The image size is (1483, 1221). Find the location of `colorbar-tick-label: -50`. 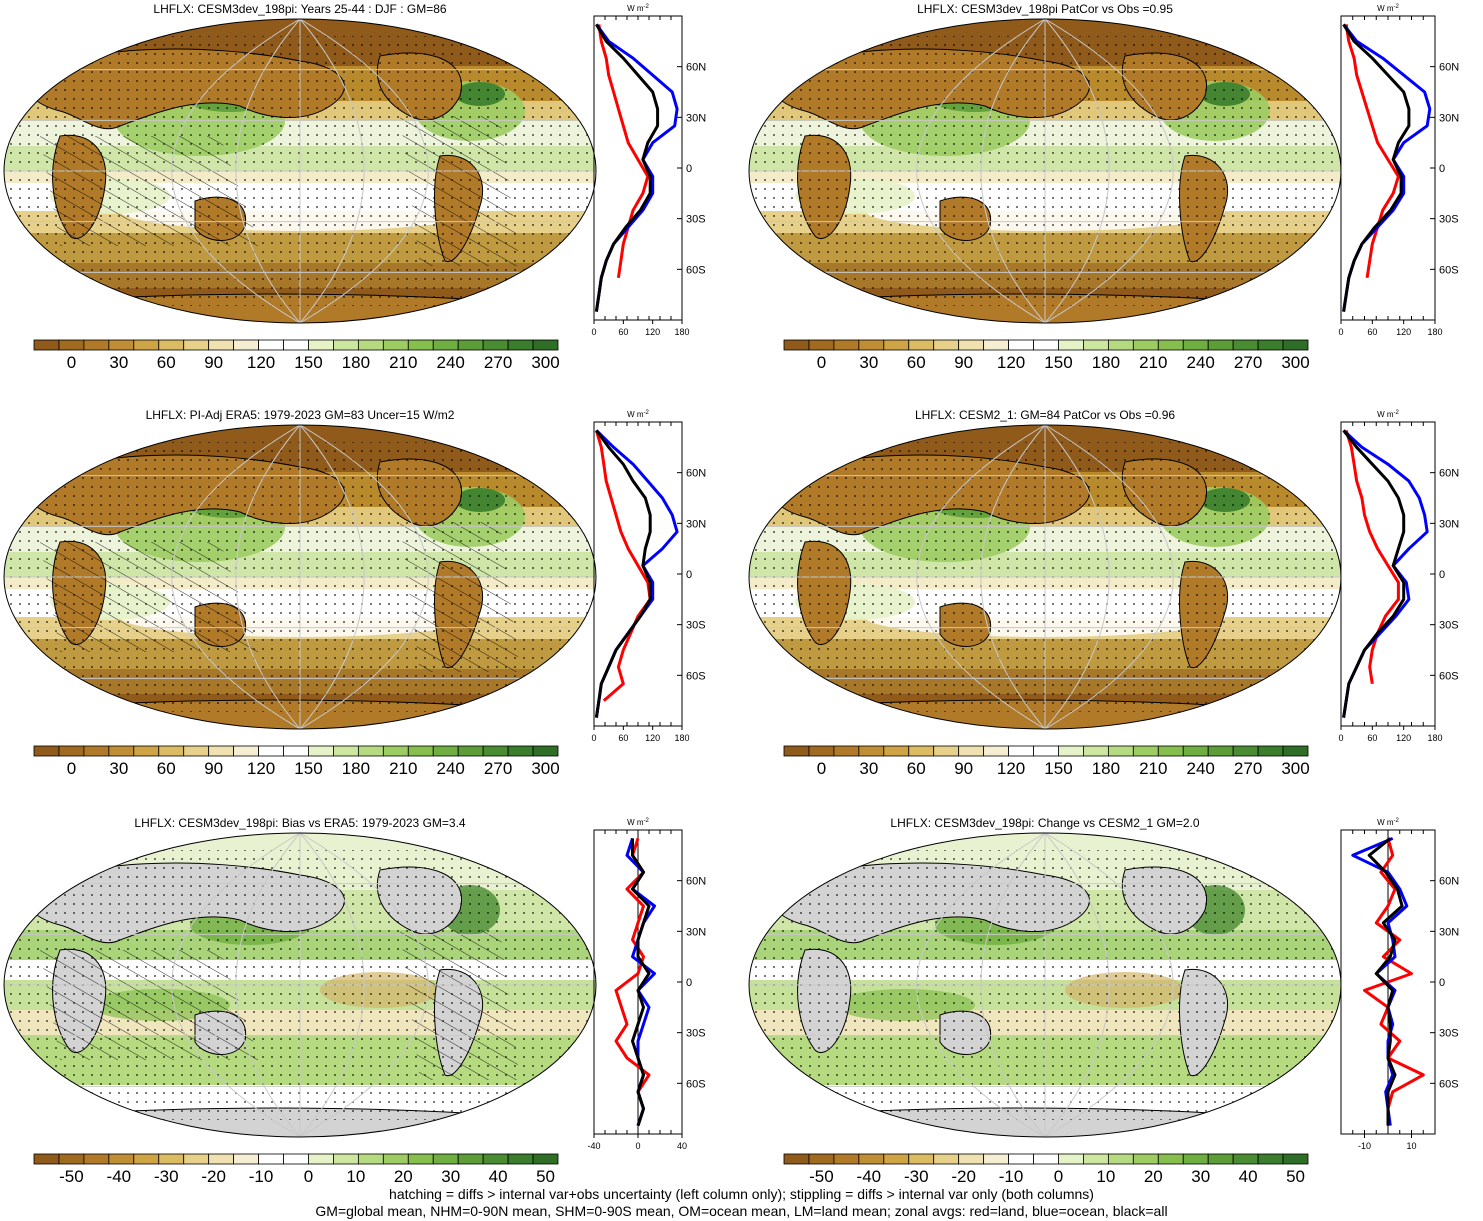

colorbar-tick-label: -50 is located at coordinates (821, 1176).